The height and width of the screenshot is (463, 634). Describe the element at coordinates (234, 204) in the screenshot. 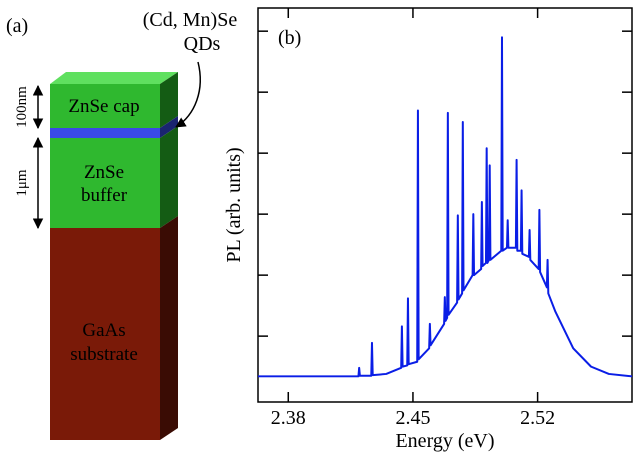

I see `y-axis-title: PL (arb. units)` at that location.